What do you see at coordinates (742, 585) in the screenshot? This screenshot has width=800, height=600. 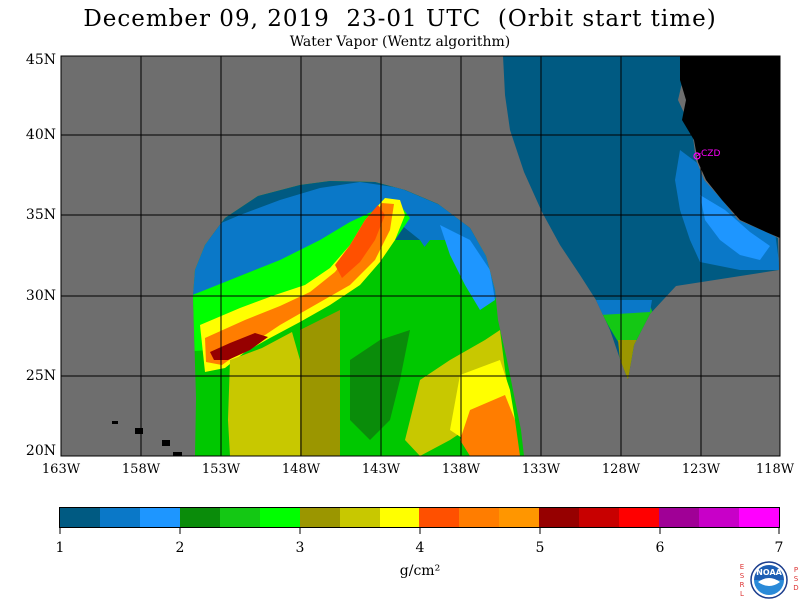 I see `esrl-letter: R` at bounding box center [742, 585].